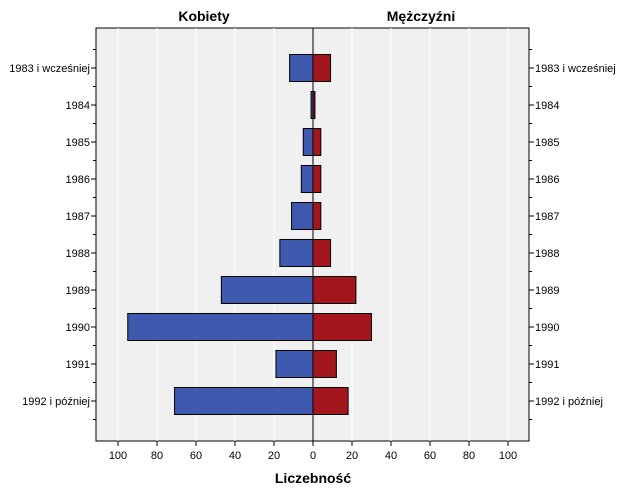  What do you see at coordinates (204, 16) in the screenshot?
I see `left-panel-title: Kobiety` at bounding box center [204, 16].